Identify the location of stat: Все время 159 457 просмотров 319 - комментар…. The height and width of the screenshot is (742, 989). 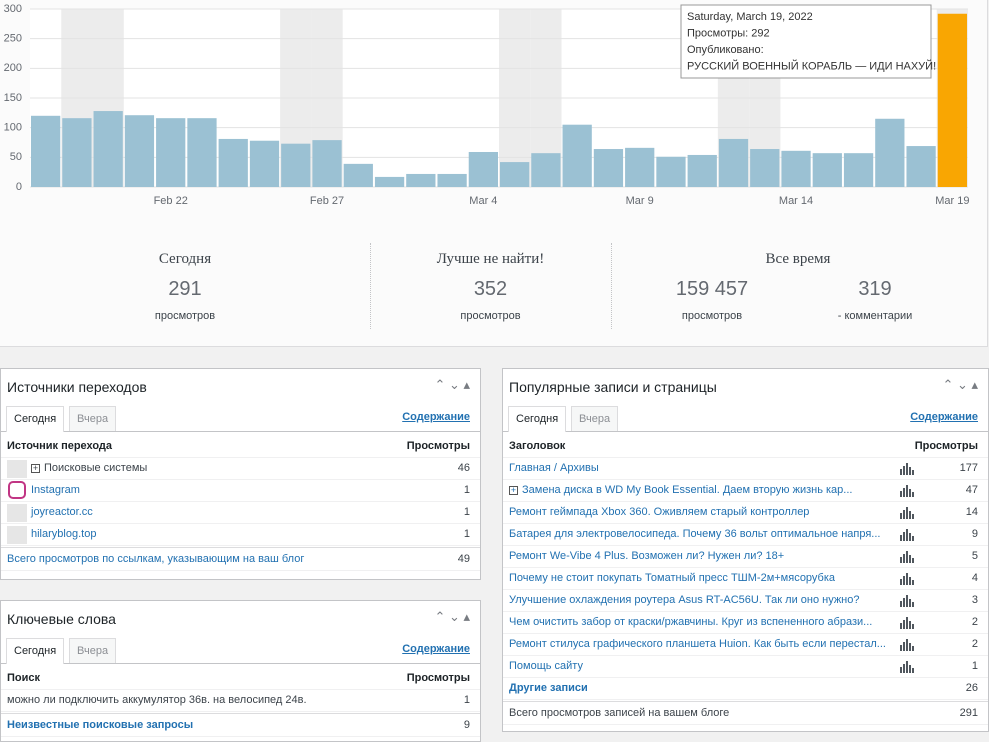
(798, 286).